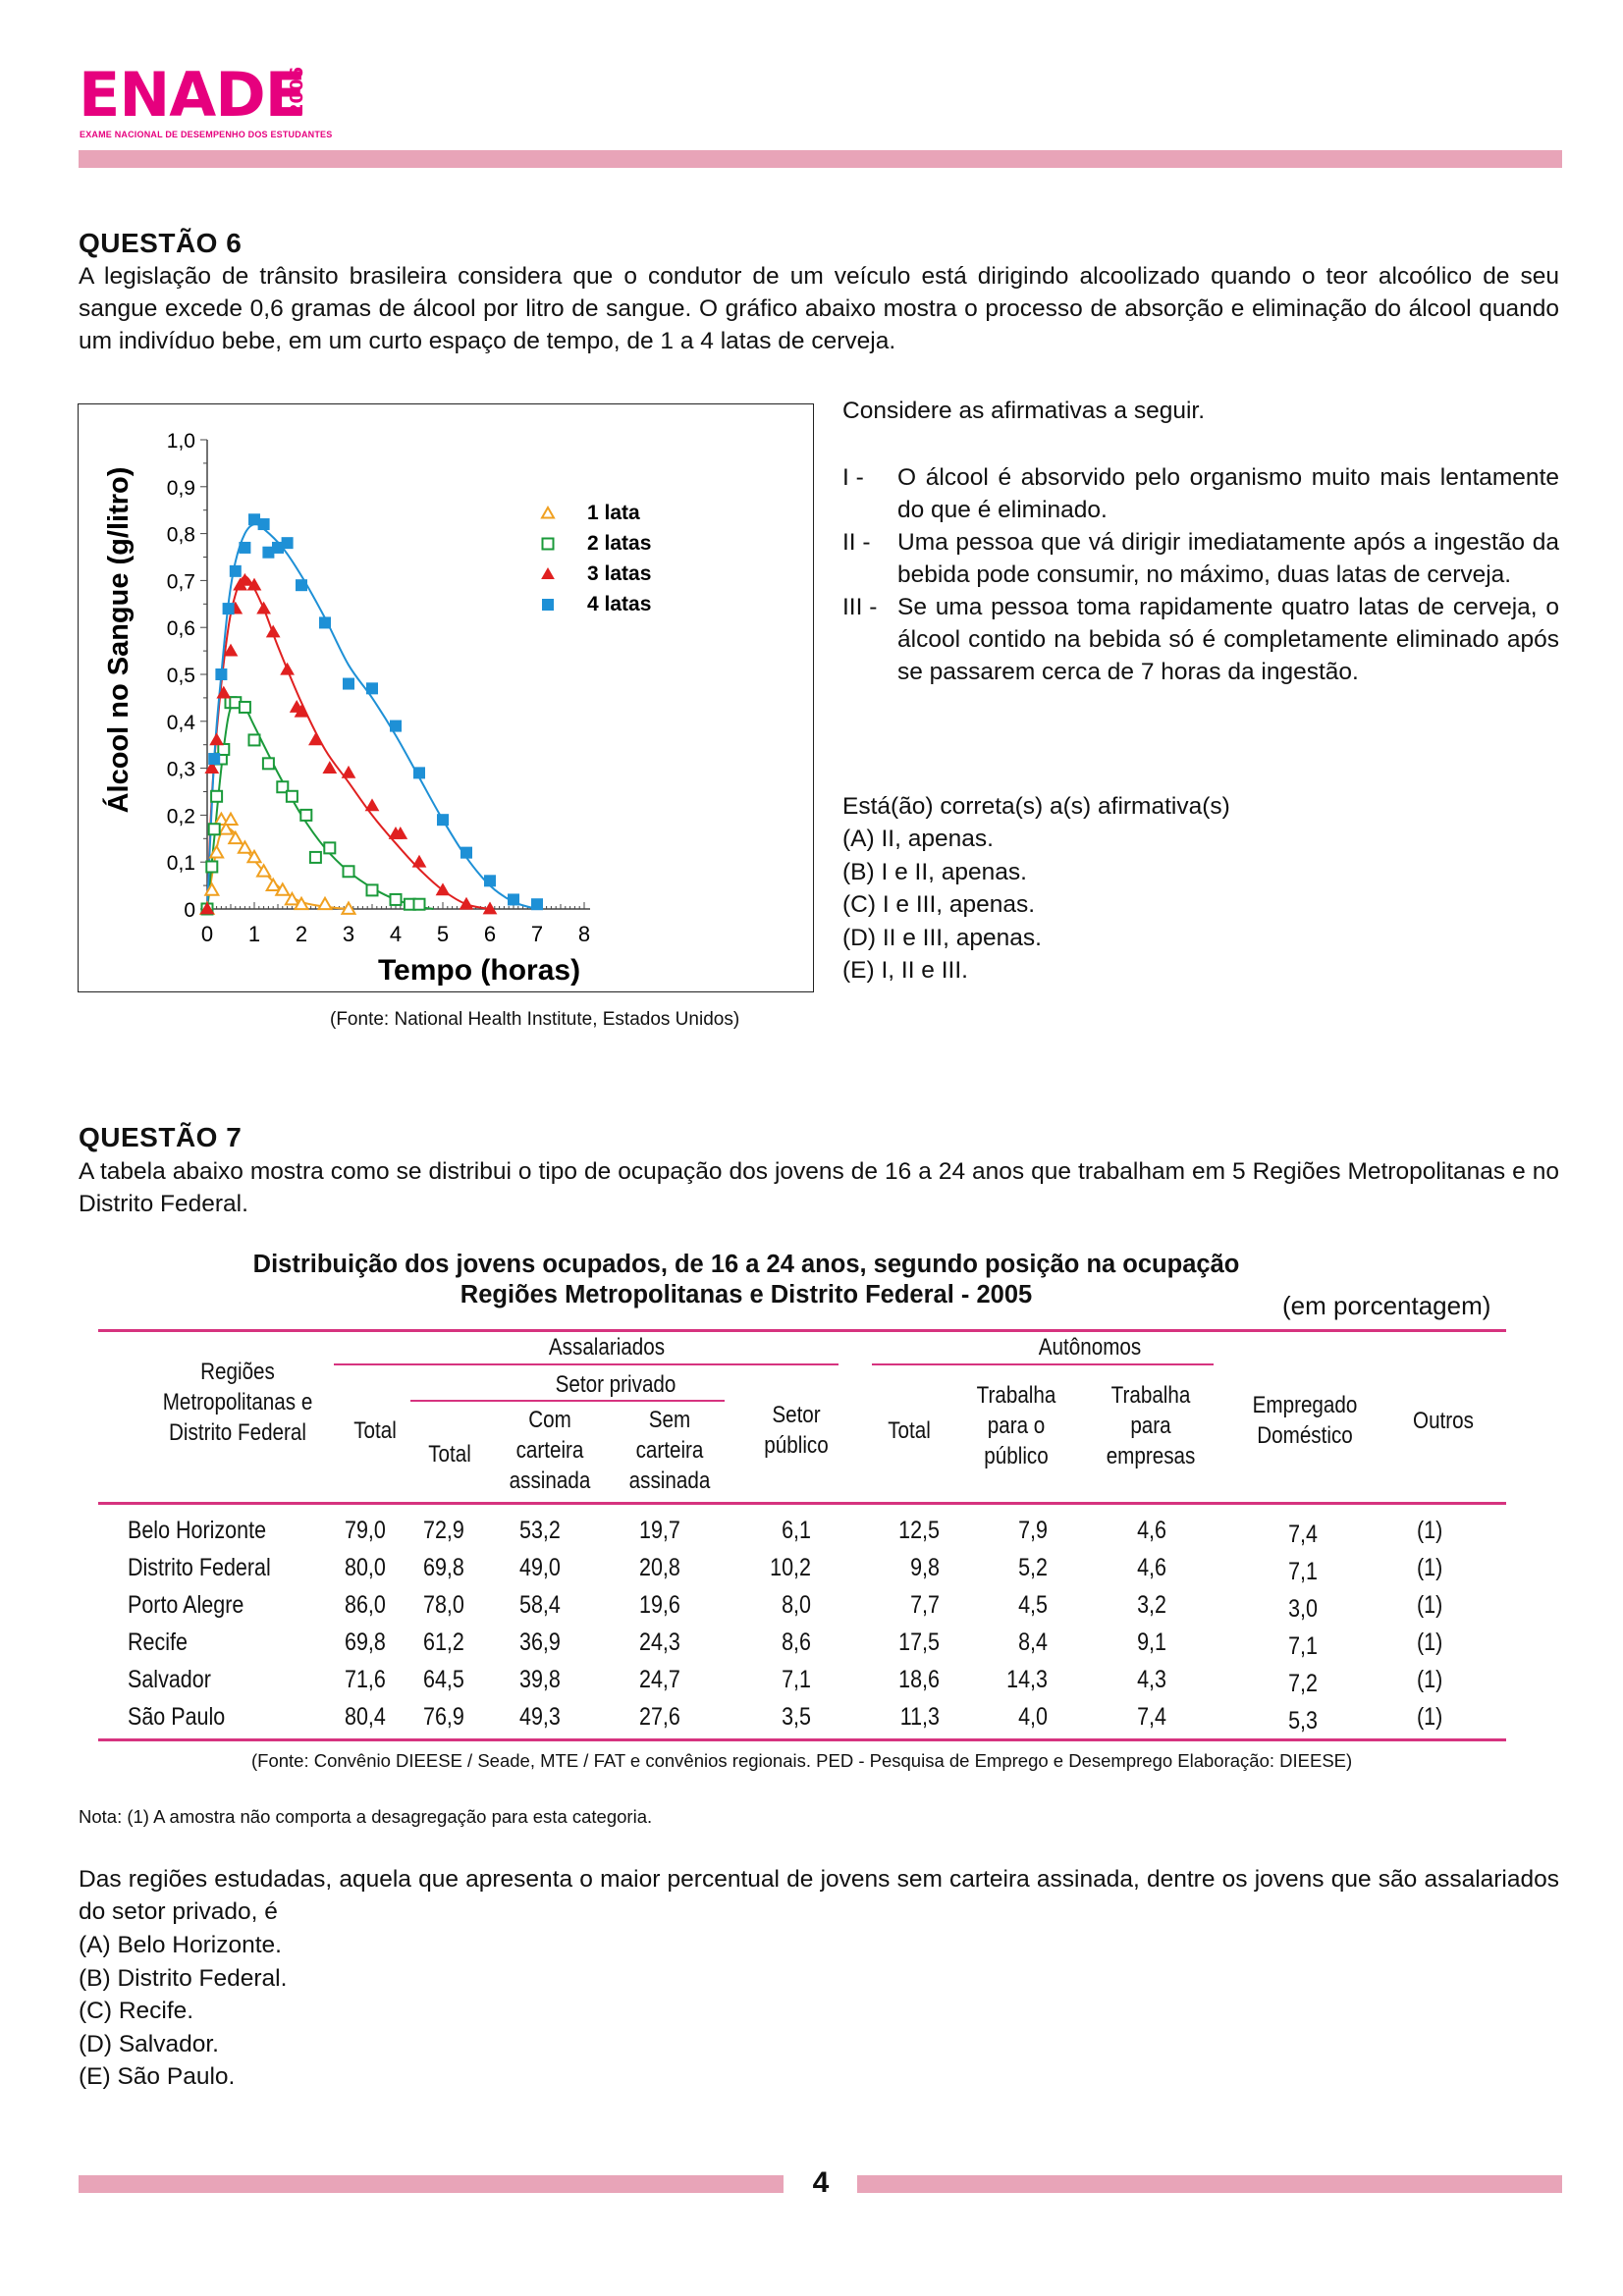 The width and height of the screenshot is (1623, 2296). What do you see at coordinates (254, 934) in the screenshot?
I see `x-tick-label: 1` at bounding box center [254, 934].